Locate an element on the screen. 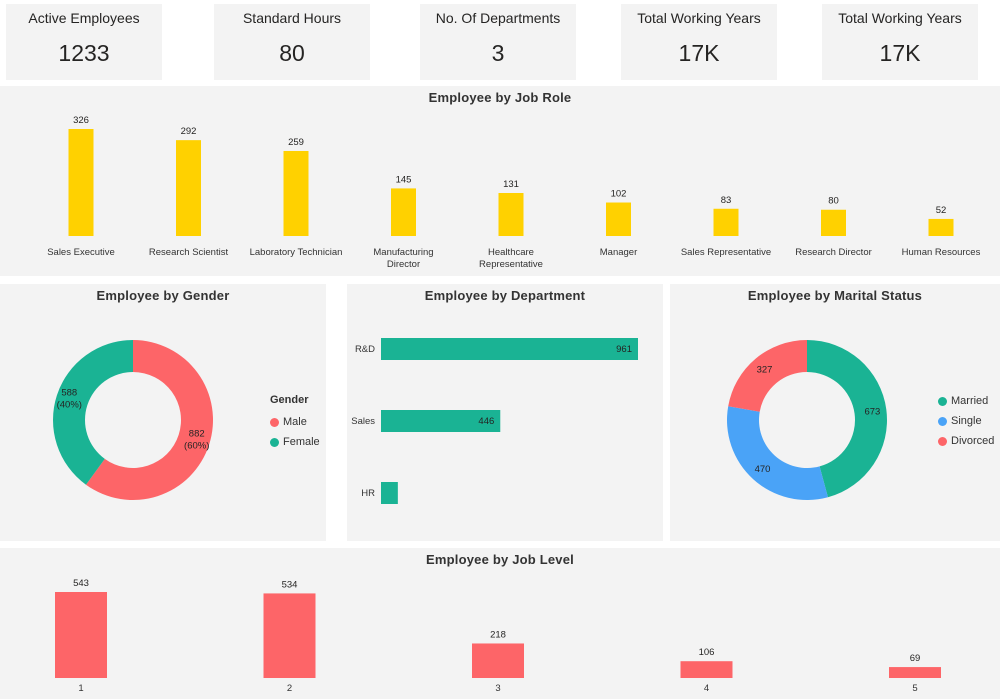  gender-slice-label: 882 is located at coordinates (197, 434).